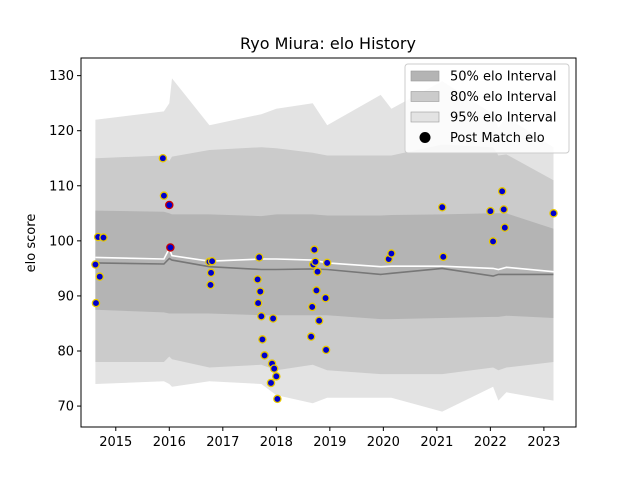  I want to click on legend-label-2: 95% elo Interval, so click(503, 118).